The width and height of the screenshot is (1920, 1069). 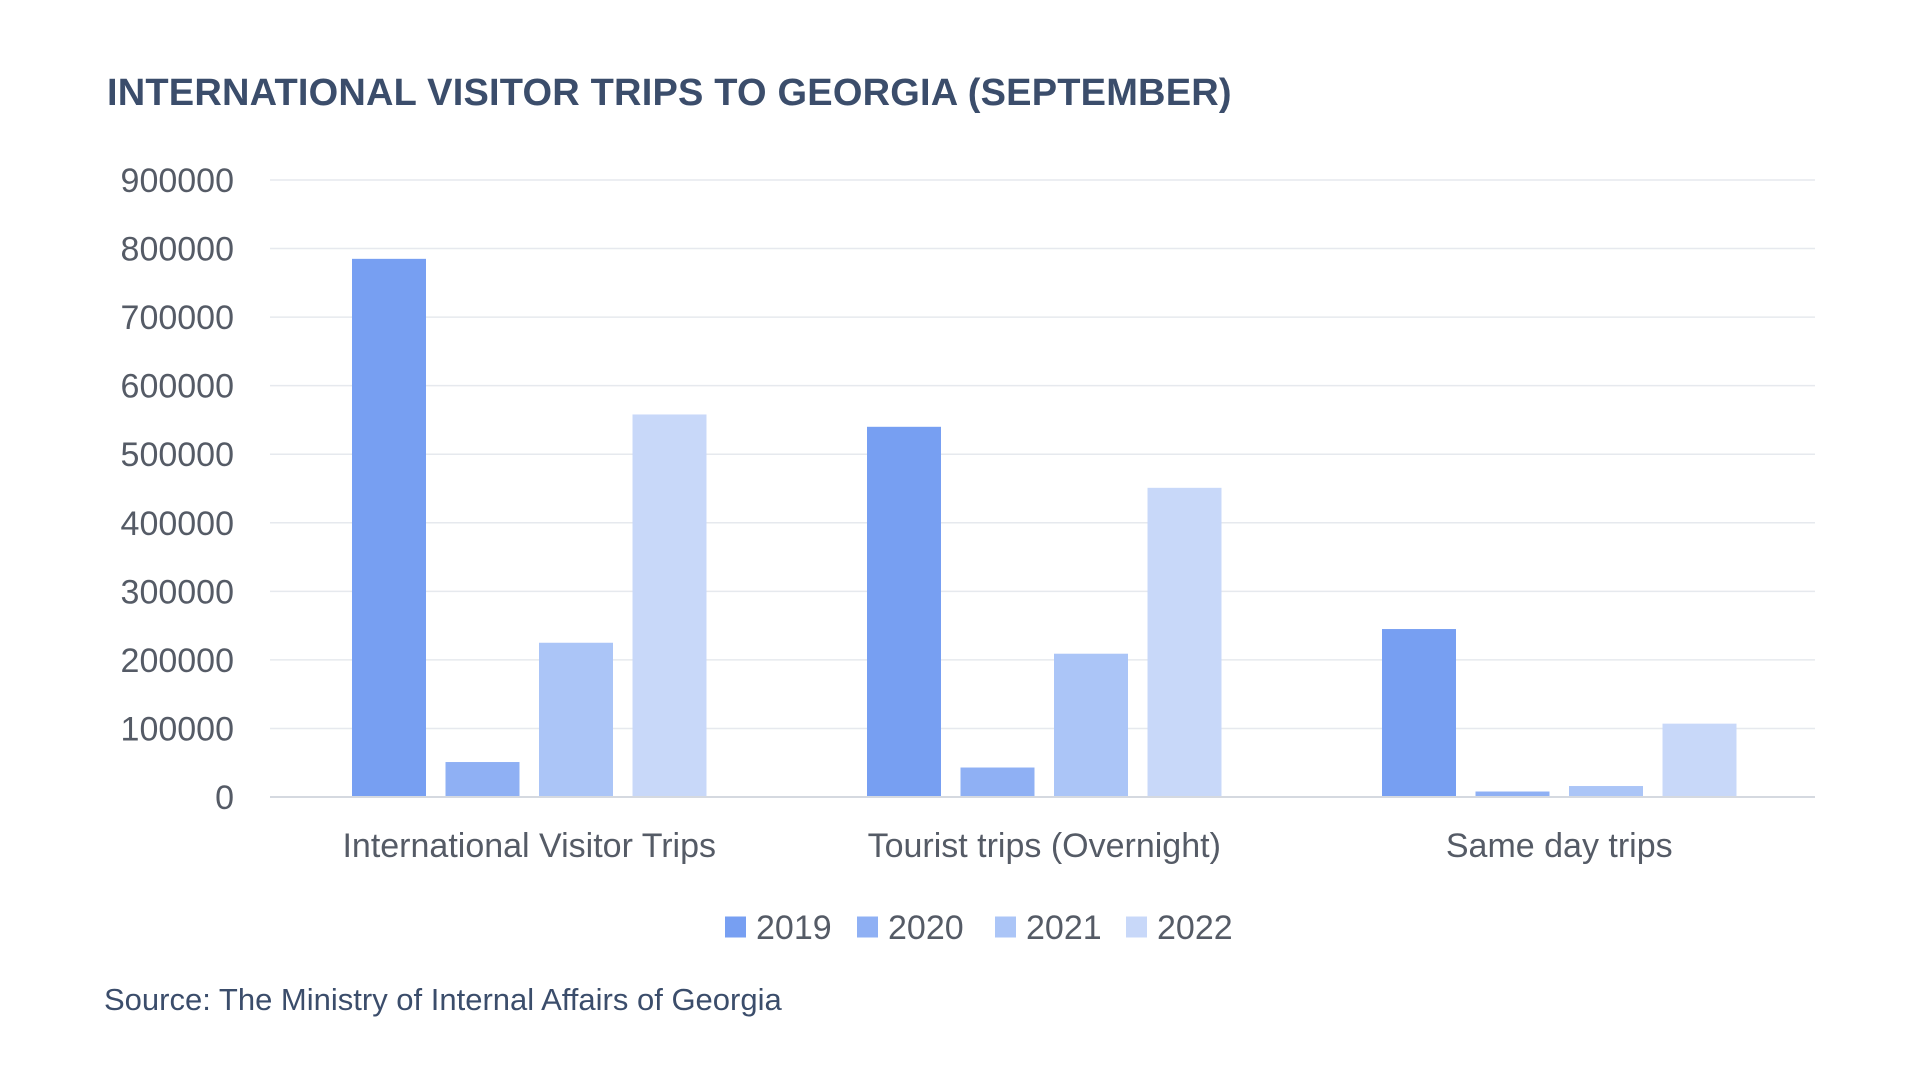 What do you see at coordinates (1044, 846) in the screenshot?
I see `category-label: Tourist trips (Overnight)` at bounding box center [1044, 846].